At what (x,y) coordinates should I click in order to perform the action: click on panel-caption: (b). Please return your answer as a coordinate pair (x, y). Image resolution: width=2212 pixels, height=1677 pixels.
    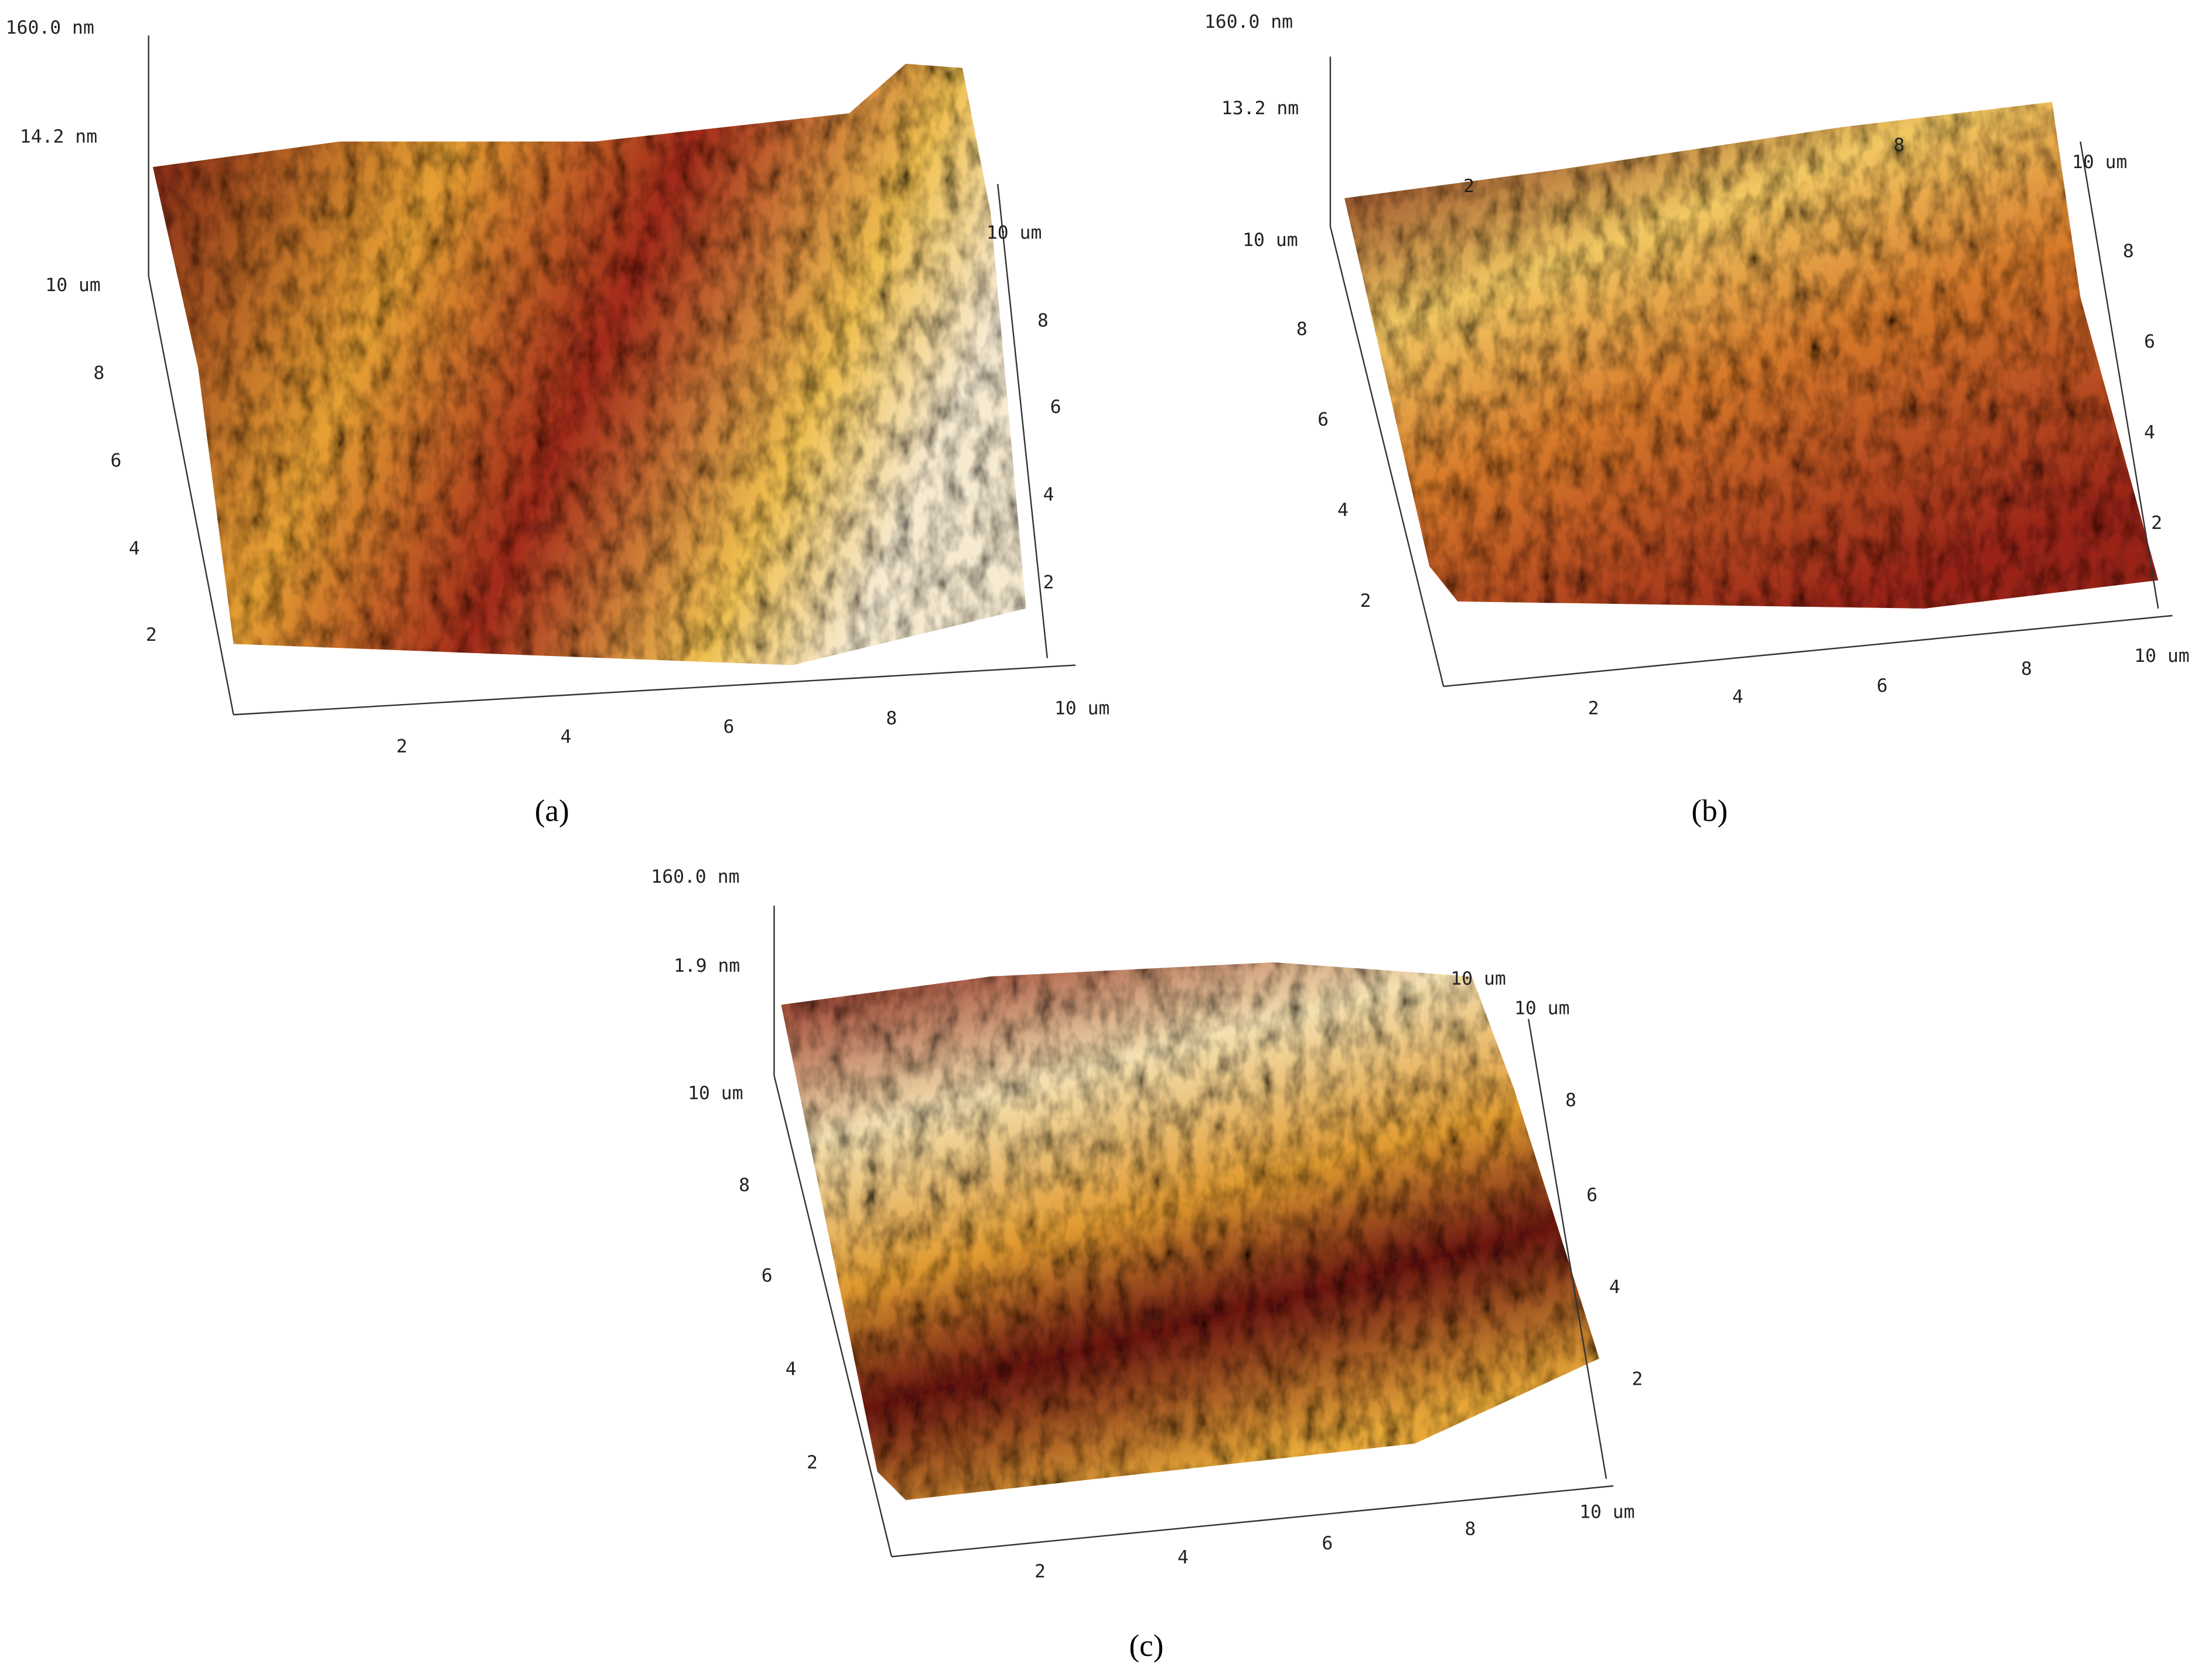
    Looking at the image, I should click on (1710, 811).